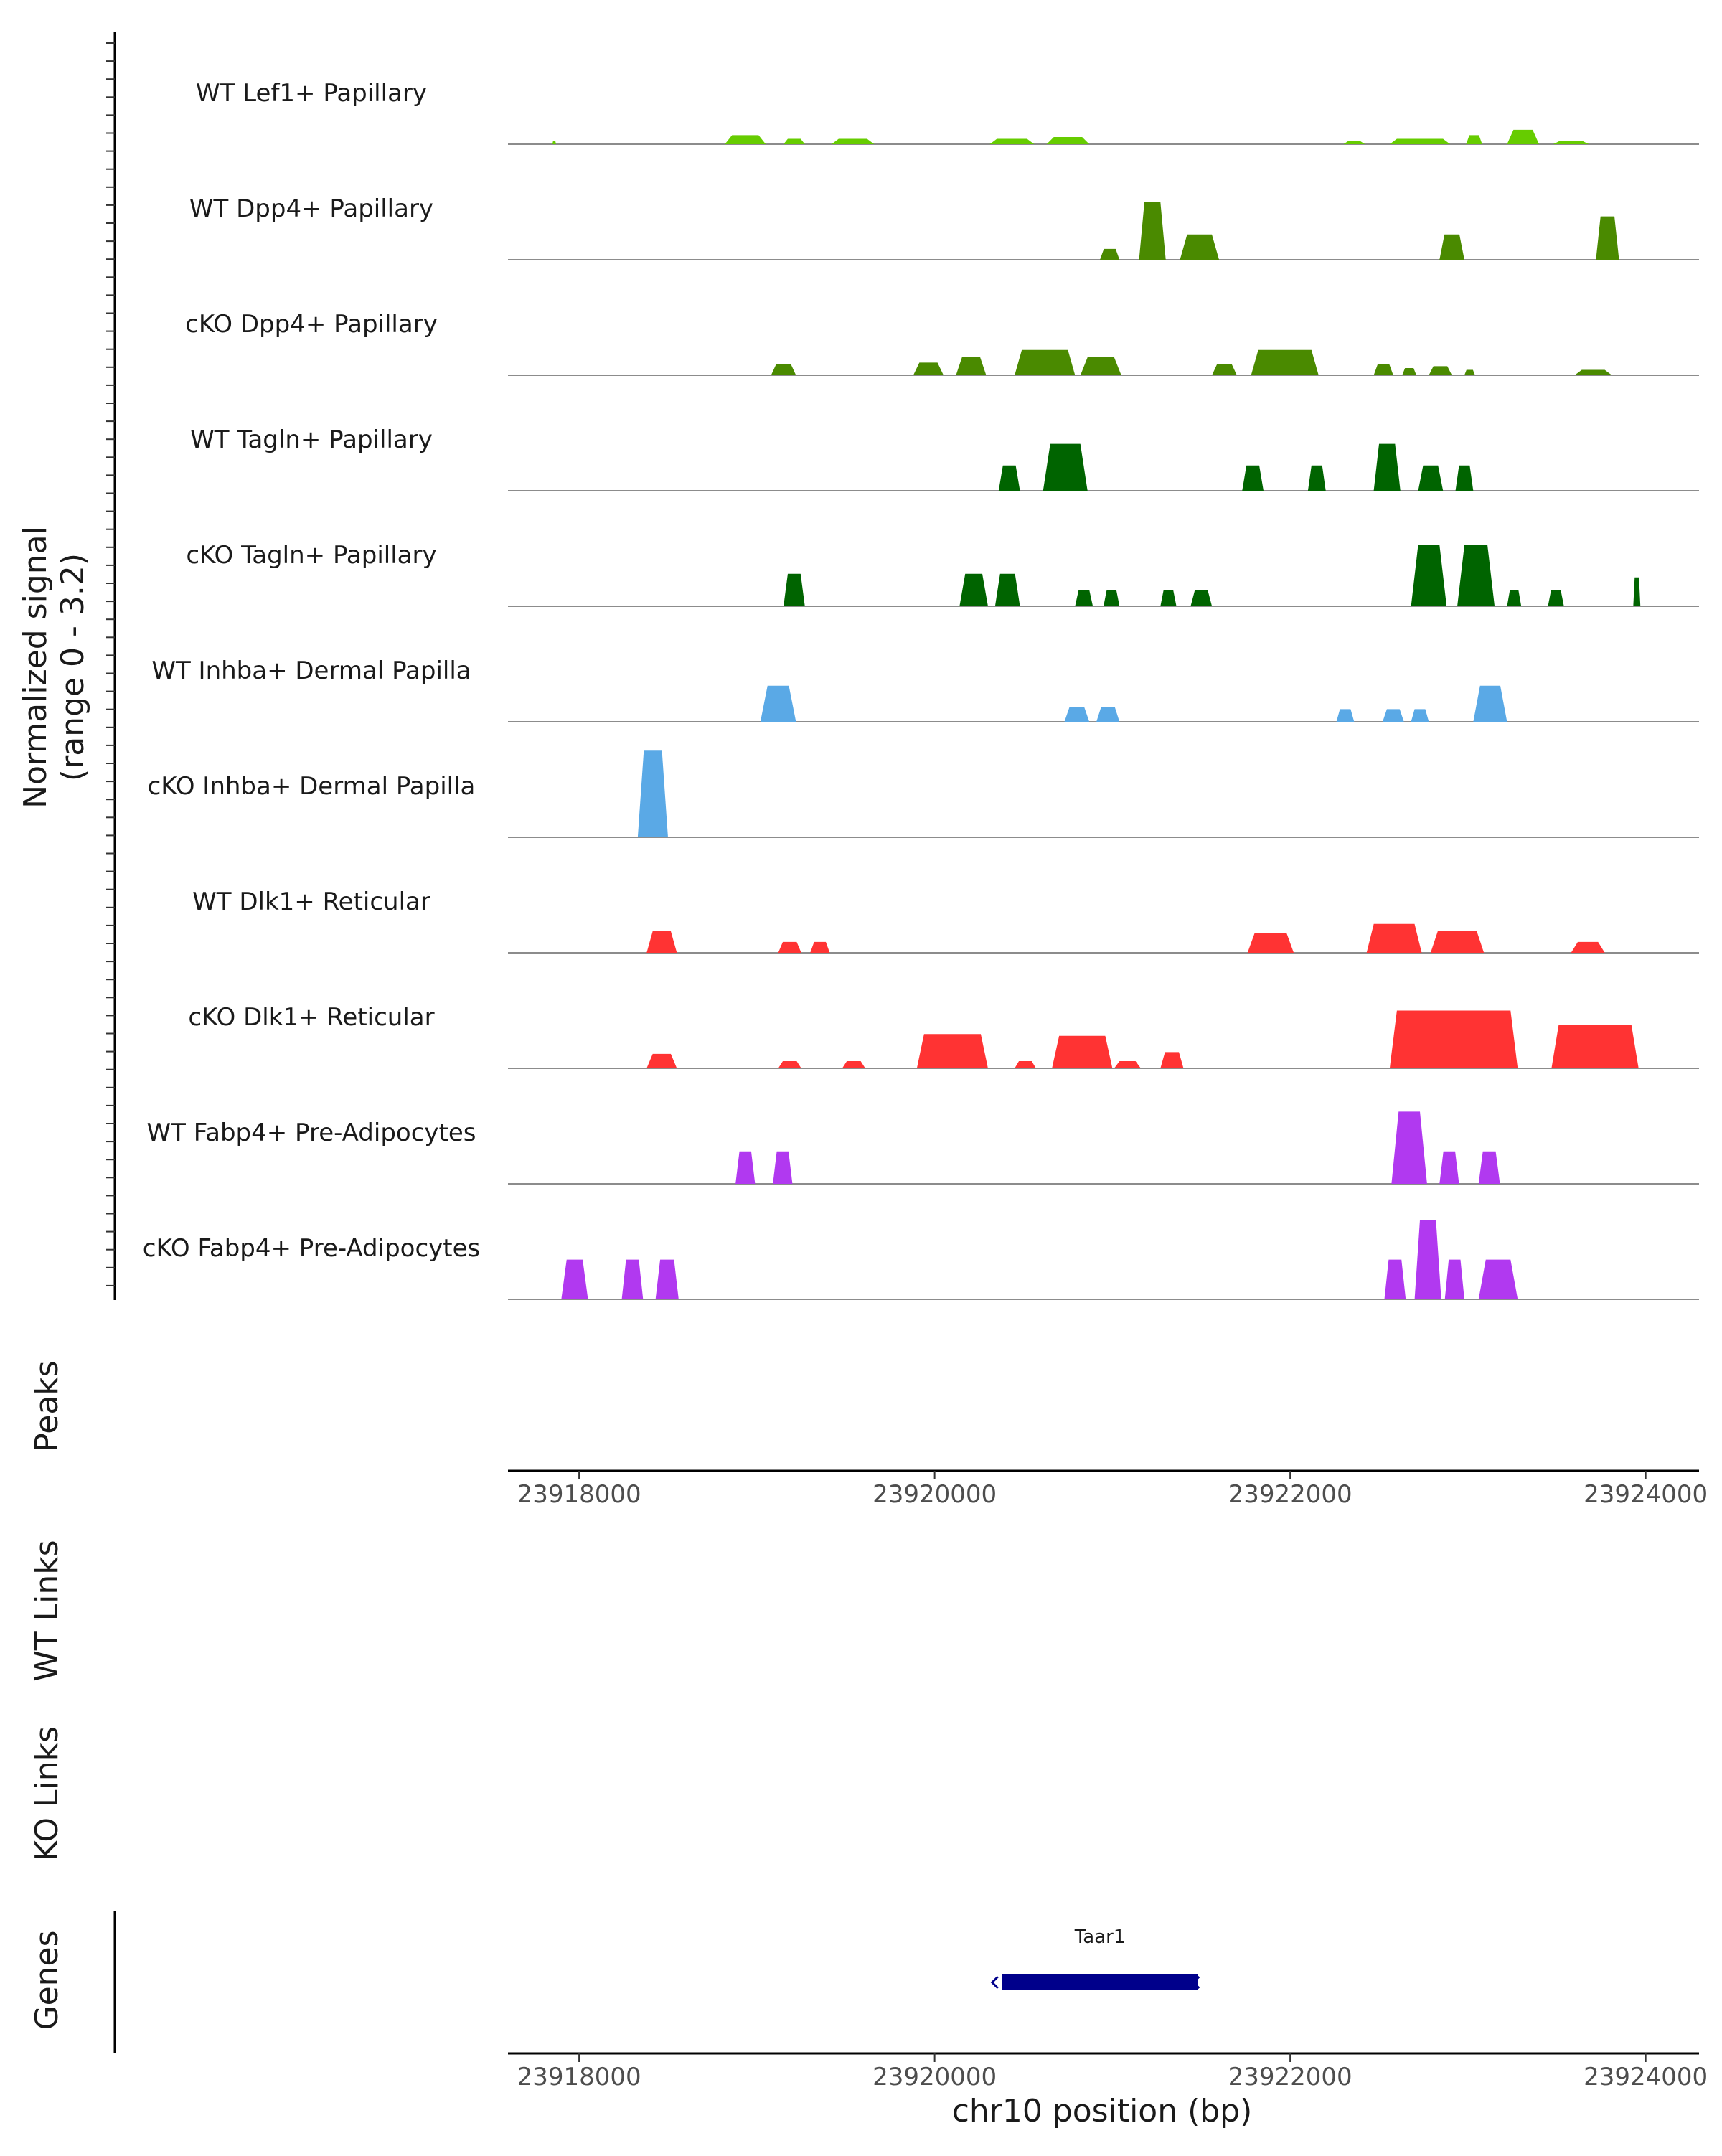 This screenshot has height=2156, width=1722. Describe the element at coordinates (311, 1018) in the screenshot. I see `track-label: cKO Dlk1+ Reticular` at that location.